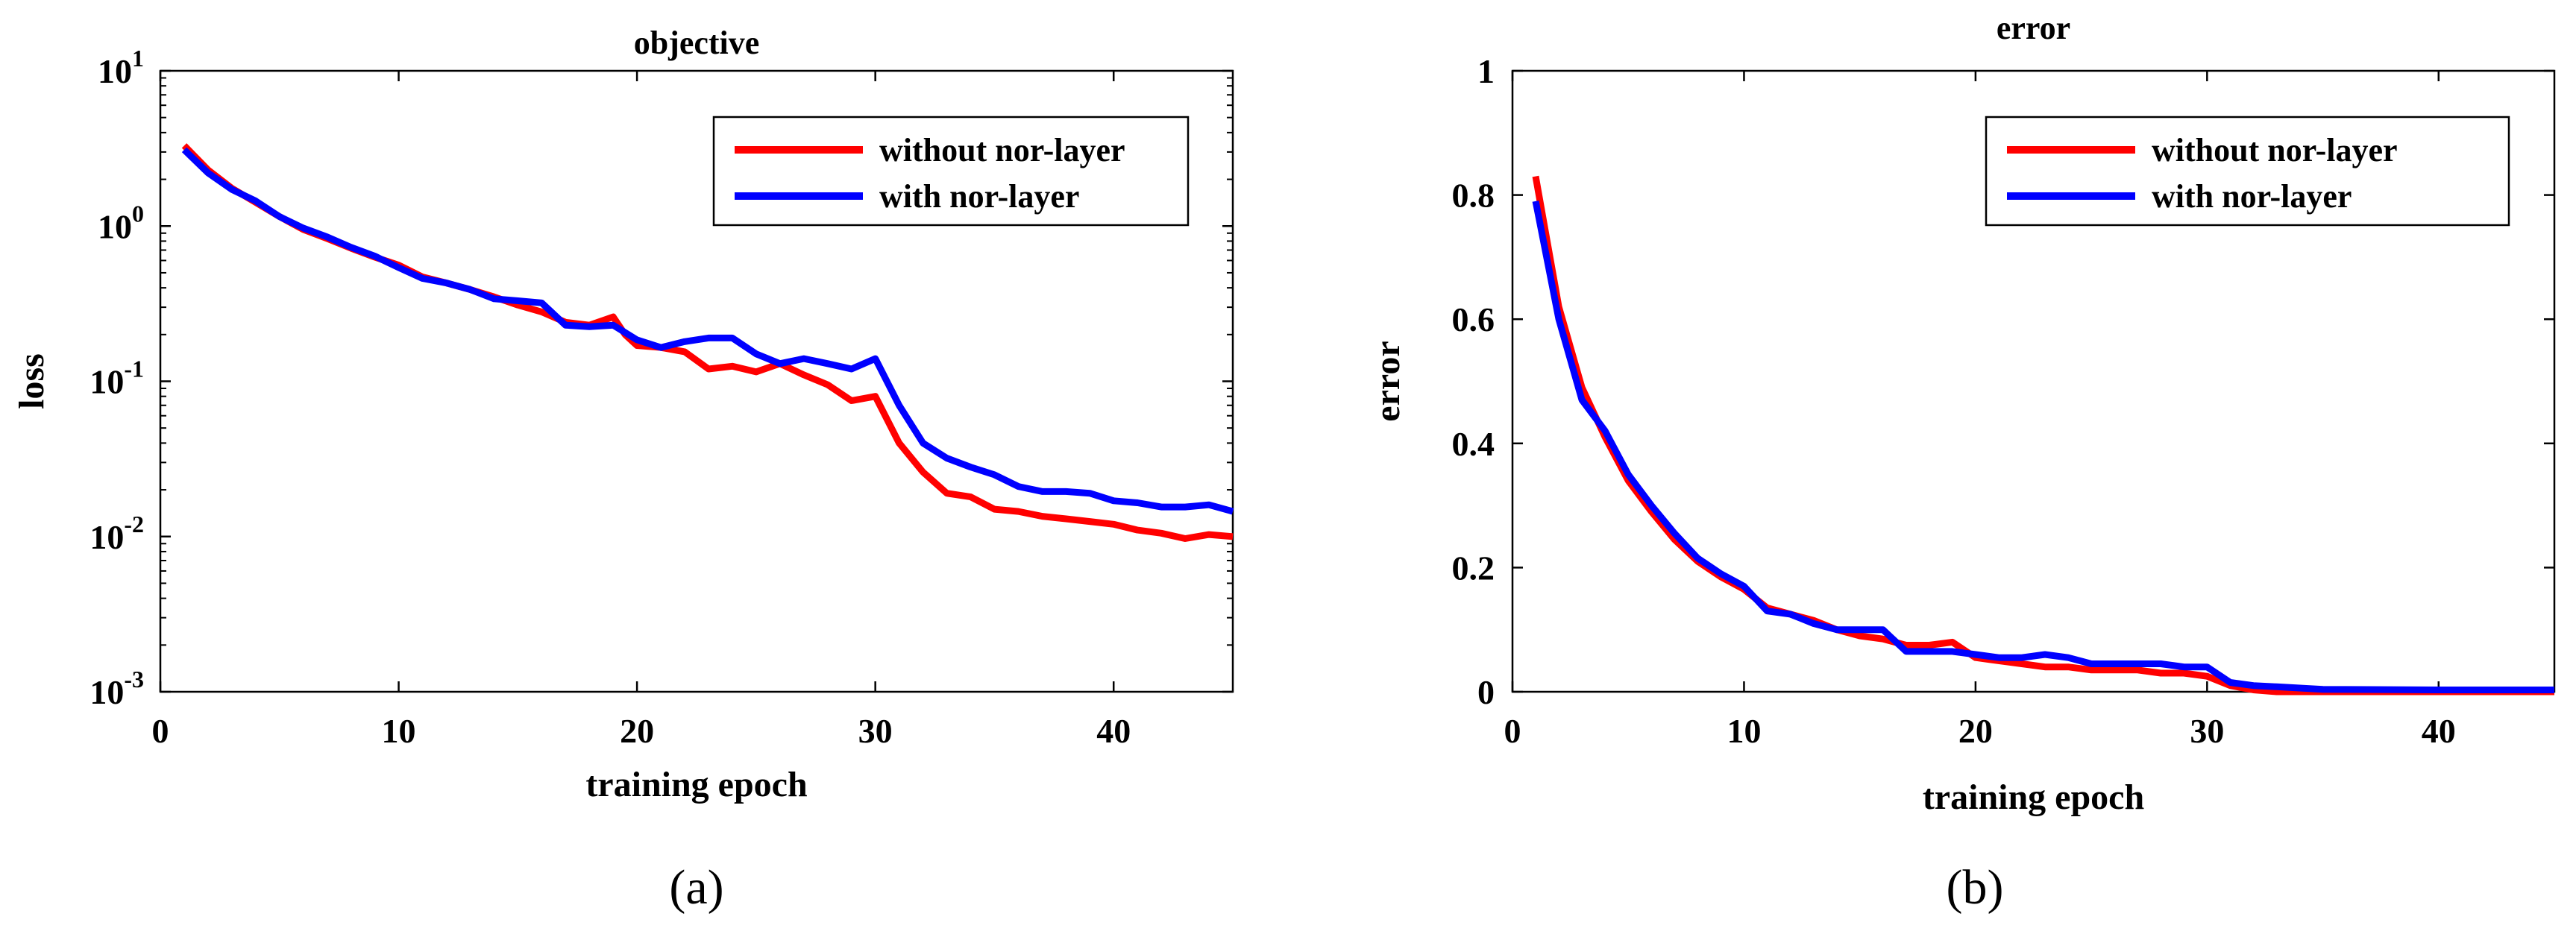 Image resolution: width=2576 pixels, height=940 pixels. Describe the element at coordinates (2034, 28) in the screenshot. I see `chart-title: error` at that location.